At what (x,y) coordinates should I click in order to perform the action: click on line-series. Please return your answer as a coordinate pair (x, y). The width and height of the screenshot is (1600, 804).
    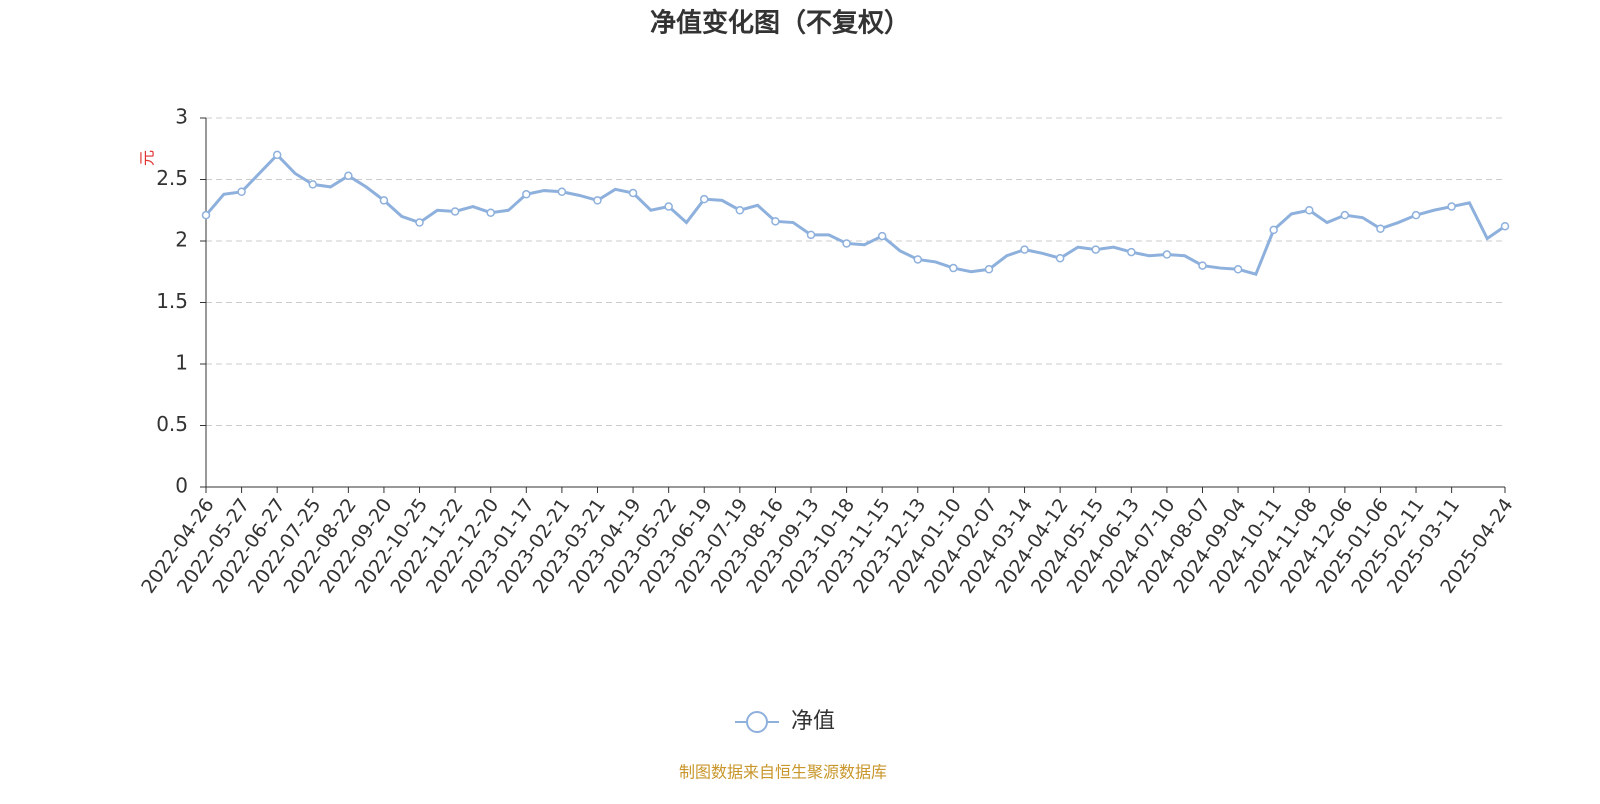
    Looking at the image, I should click on (855, 214).